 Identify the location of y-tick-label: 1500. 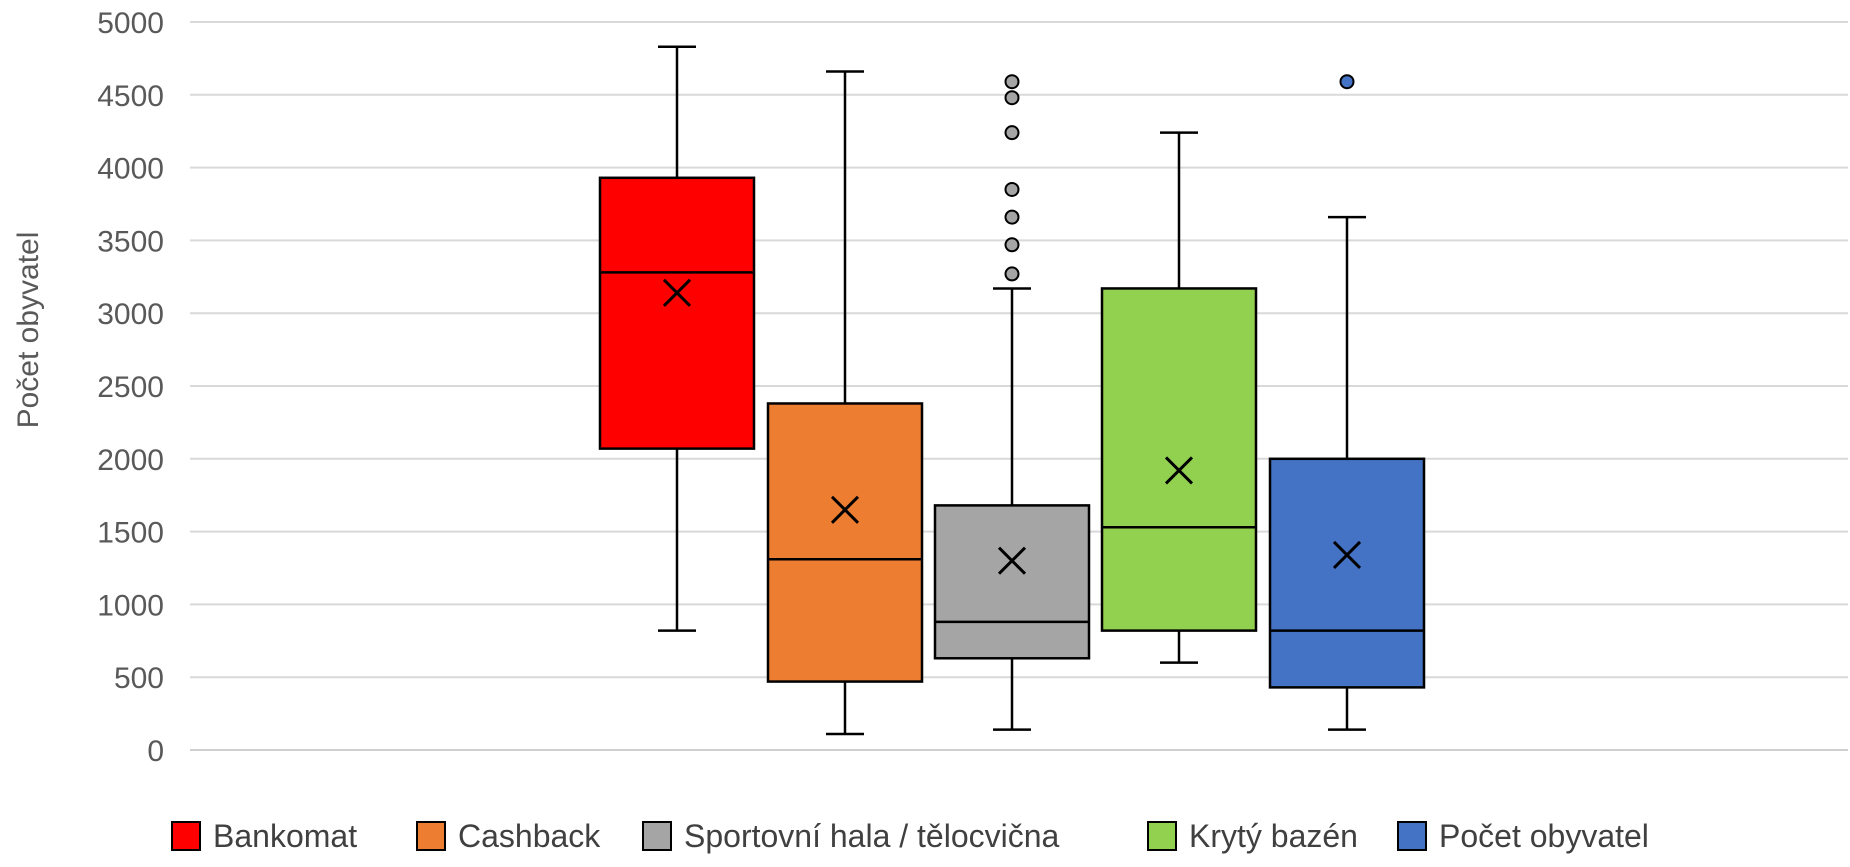
(130, 533).